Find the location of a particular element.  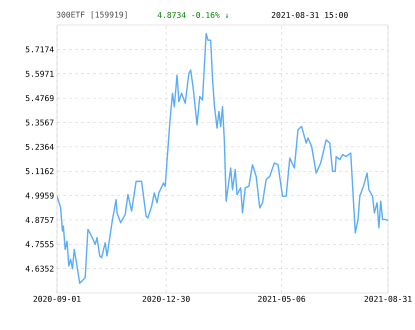

x-tick-label: 2021-05-06 is located at coordinates (282, 299).